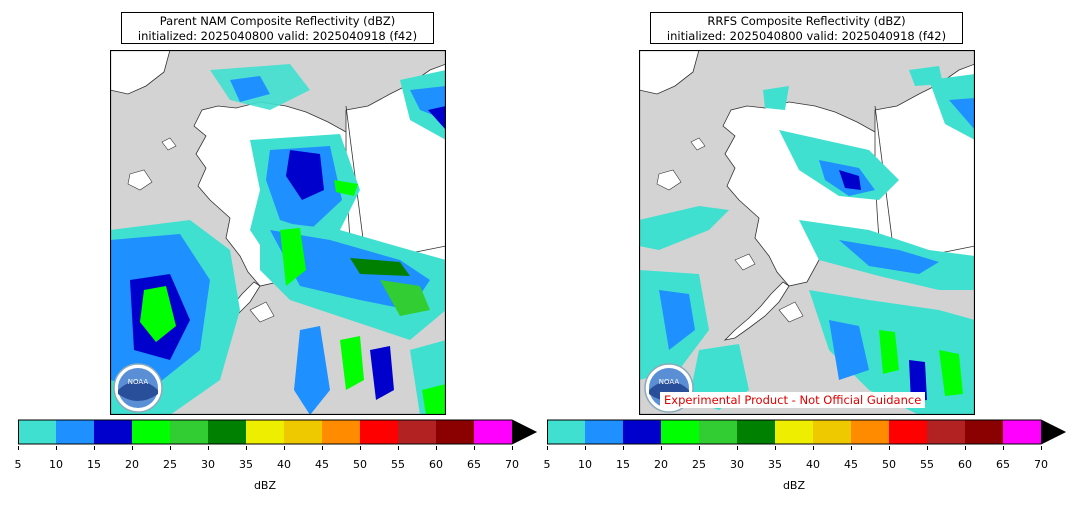  What do you see at coordinates (246, 464) in the screenshot?
I see `colorbar-tick-label: 35` at bounding box center [246, 464].